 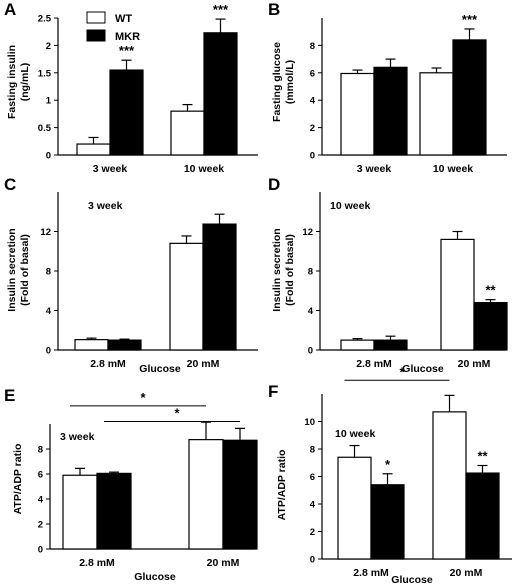 I want to click on y-tick-label: 1.5, so click(x=45, y=73).